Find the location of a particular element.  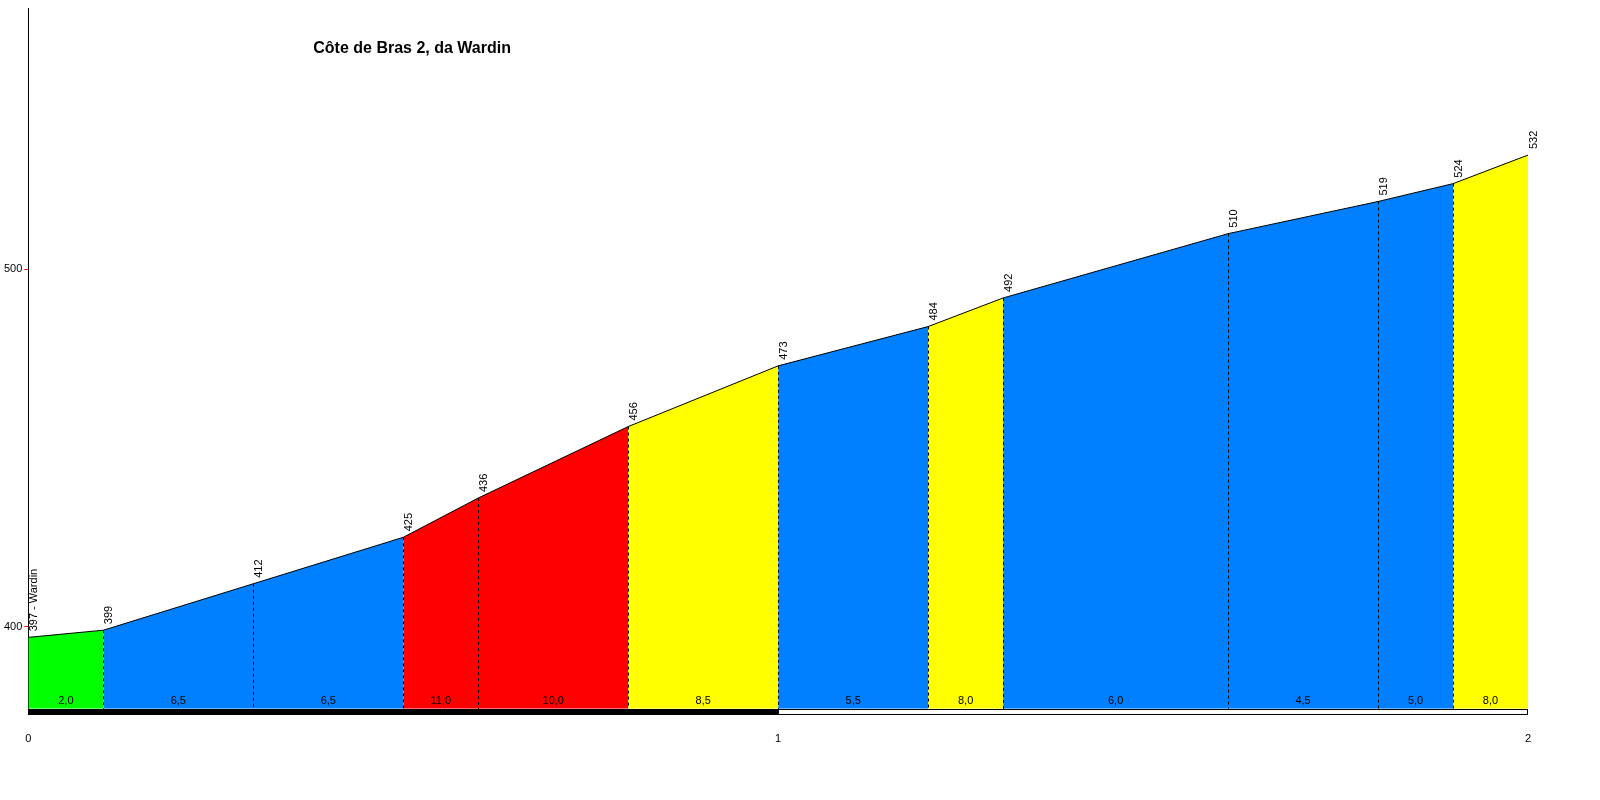

data-label: 436 is located at coordinates (483, 483).